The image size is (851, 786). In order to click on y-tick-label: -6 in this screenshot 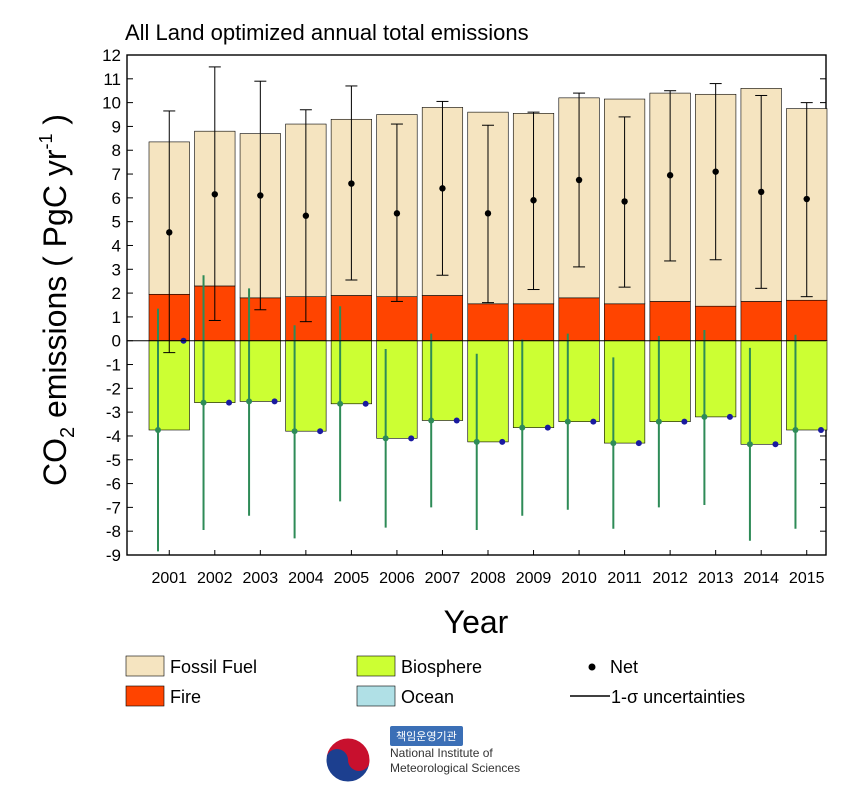, I will do `click(113, 484)`.